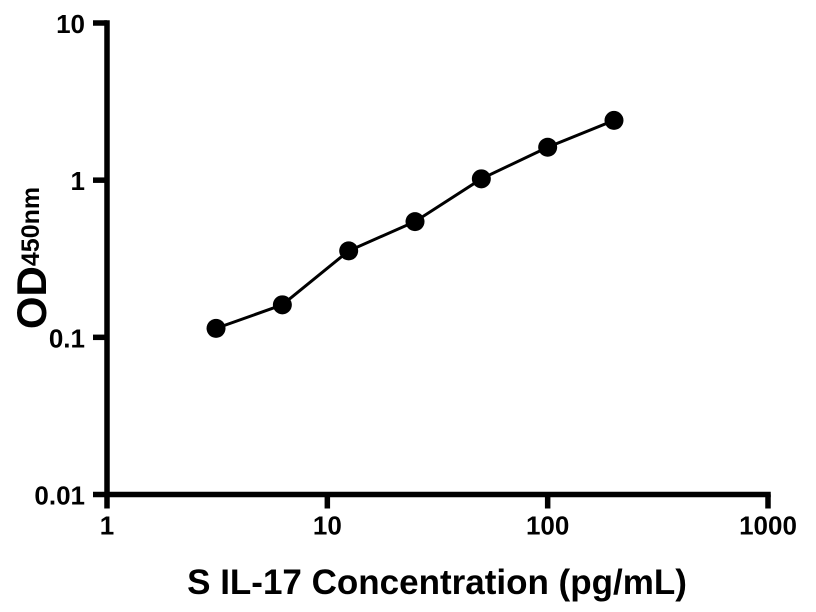 This screenshot has width=816, height=612. I want to click on x-tick-label: 10, so click(327, 526).